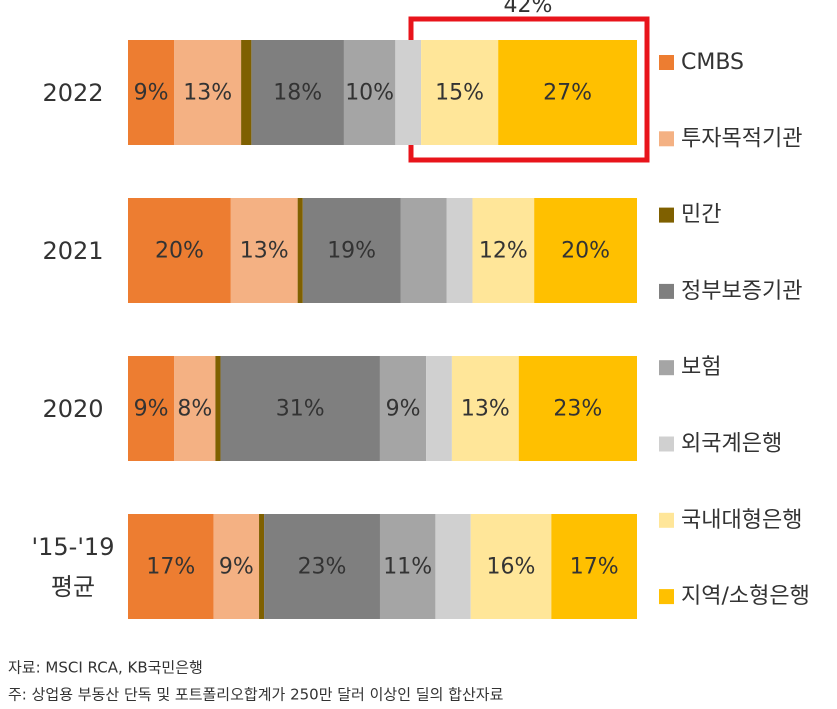 The height and width of the screenshot is (709, 837). I want to click on data-label: 11%, so click(407, 567).